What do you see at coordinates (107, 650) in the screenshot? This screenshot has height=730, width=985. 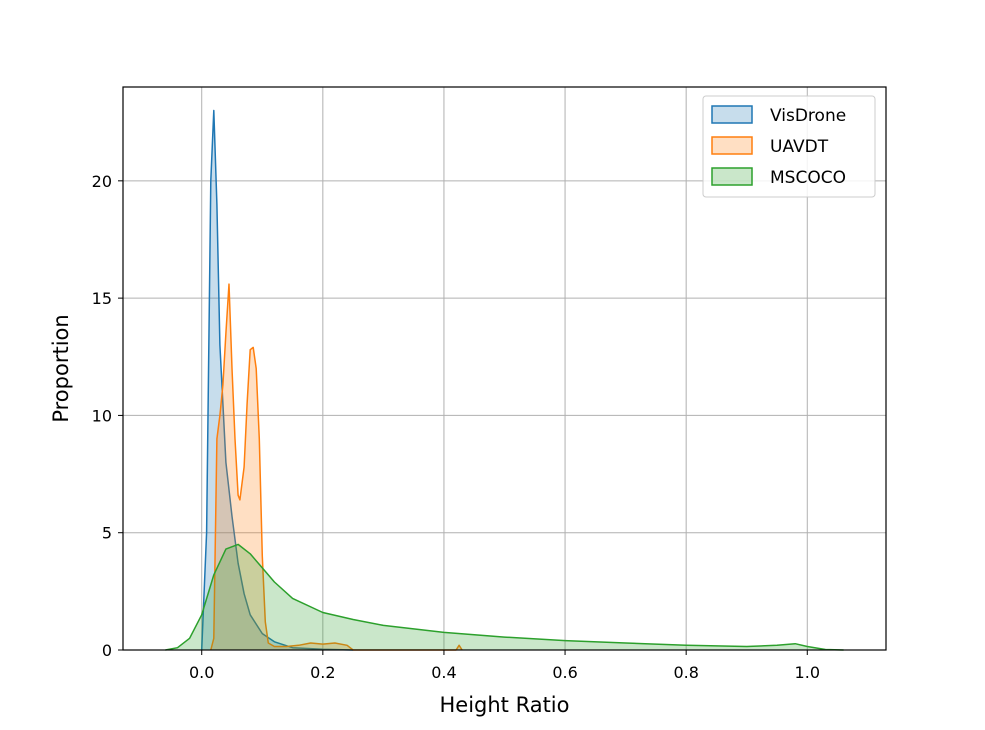 I see `y-tick-label: 0` at bounding box center [107, 650].